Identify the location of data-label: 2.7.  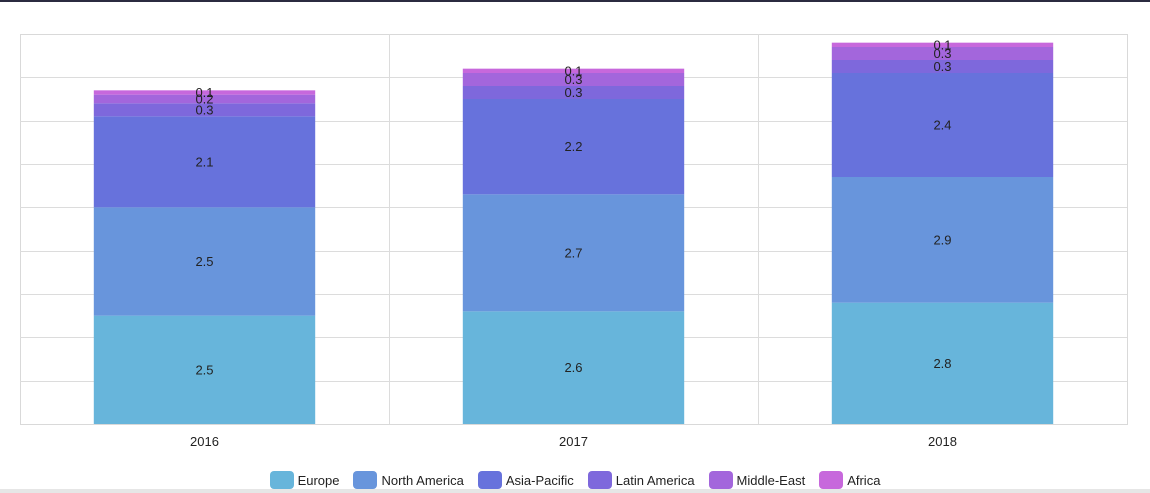
(573, 252).